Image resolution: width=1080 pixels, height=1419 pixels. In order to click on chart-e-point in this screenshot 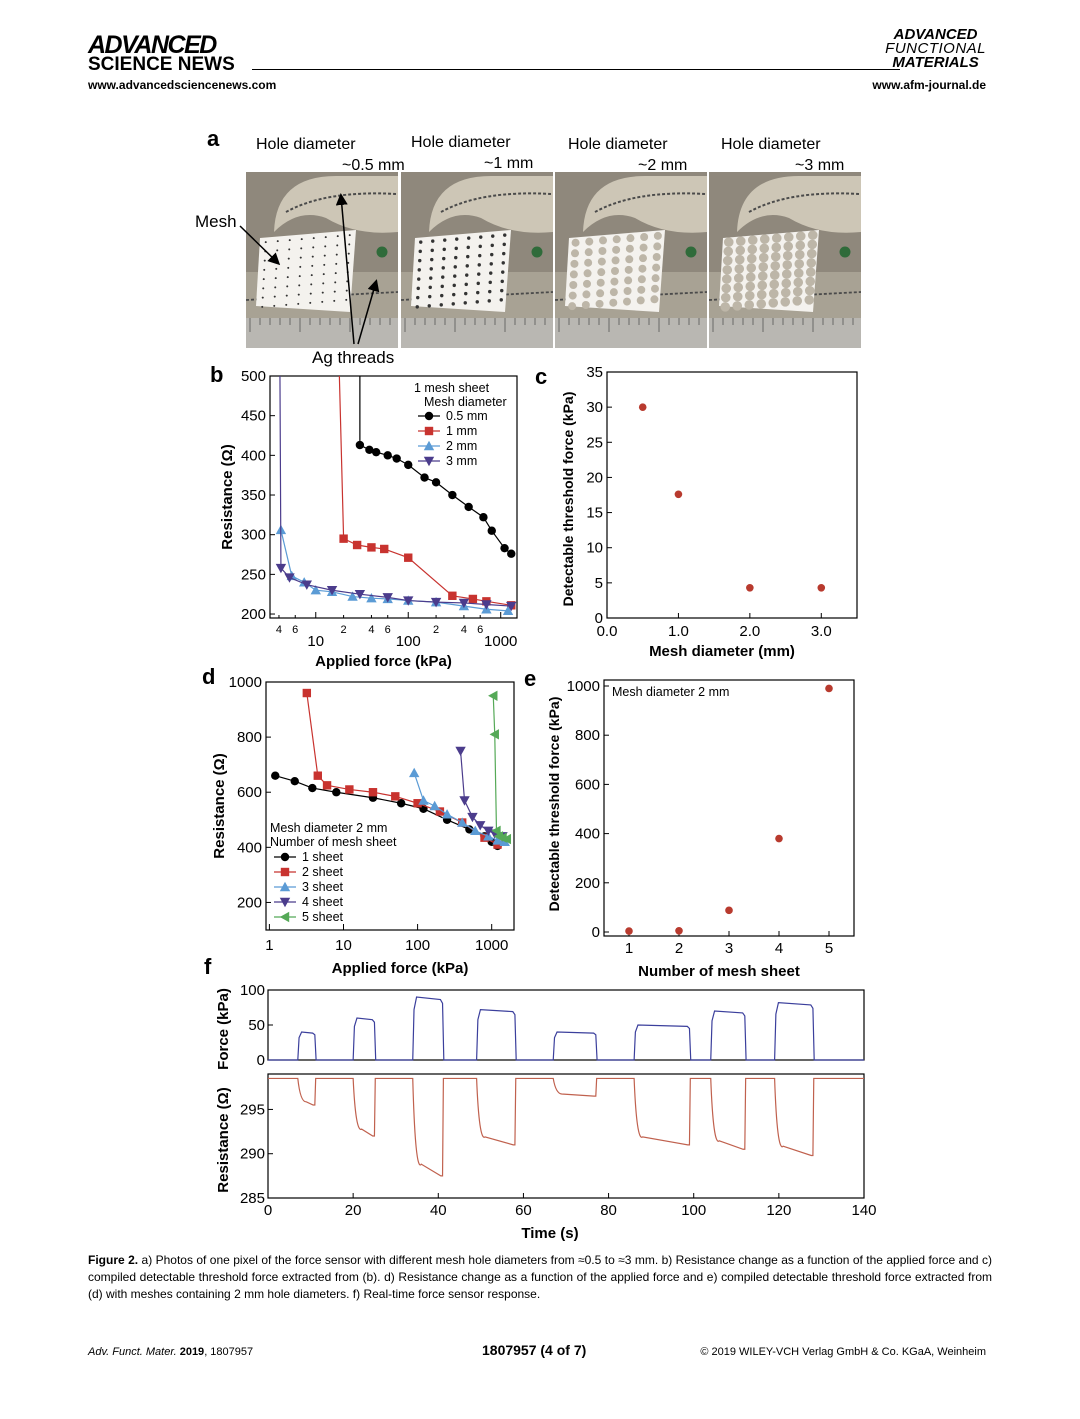, I will do `click(779, 838)`.